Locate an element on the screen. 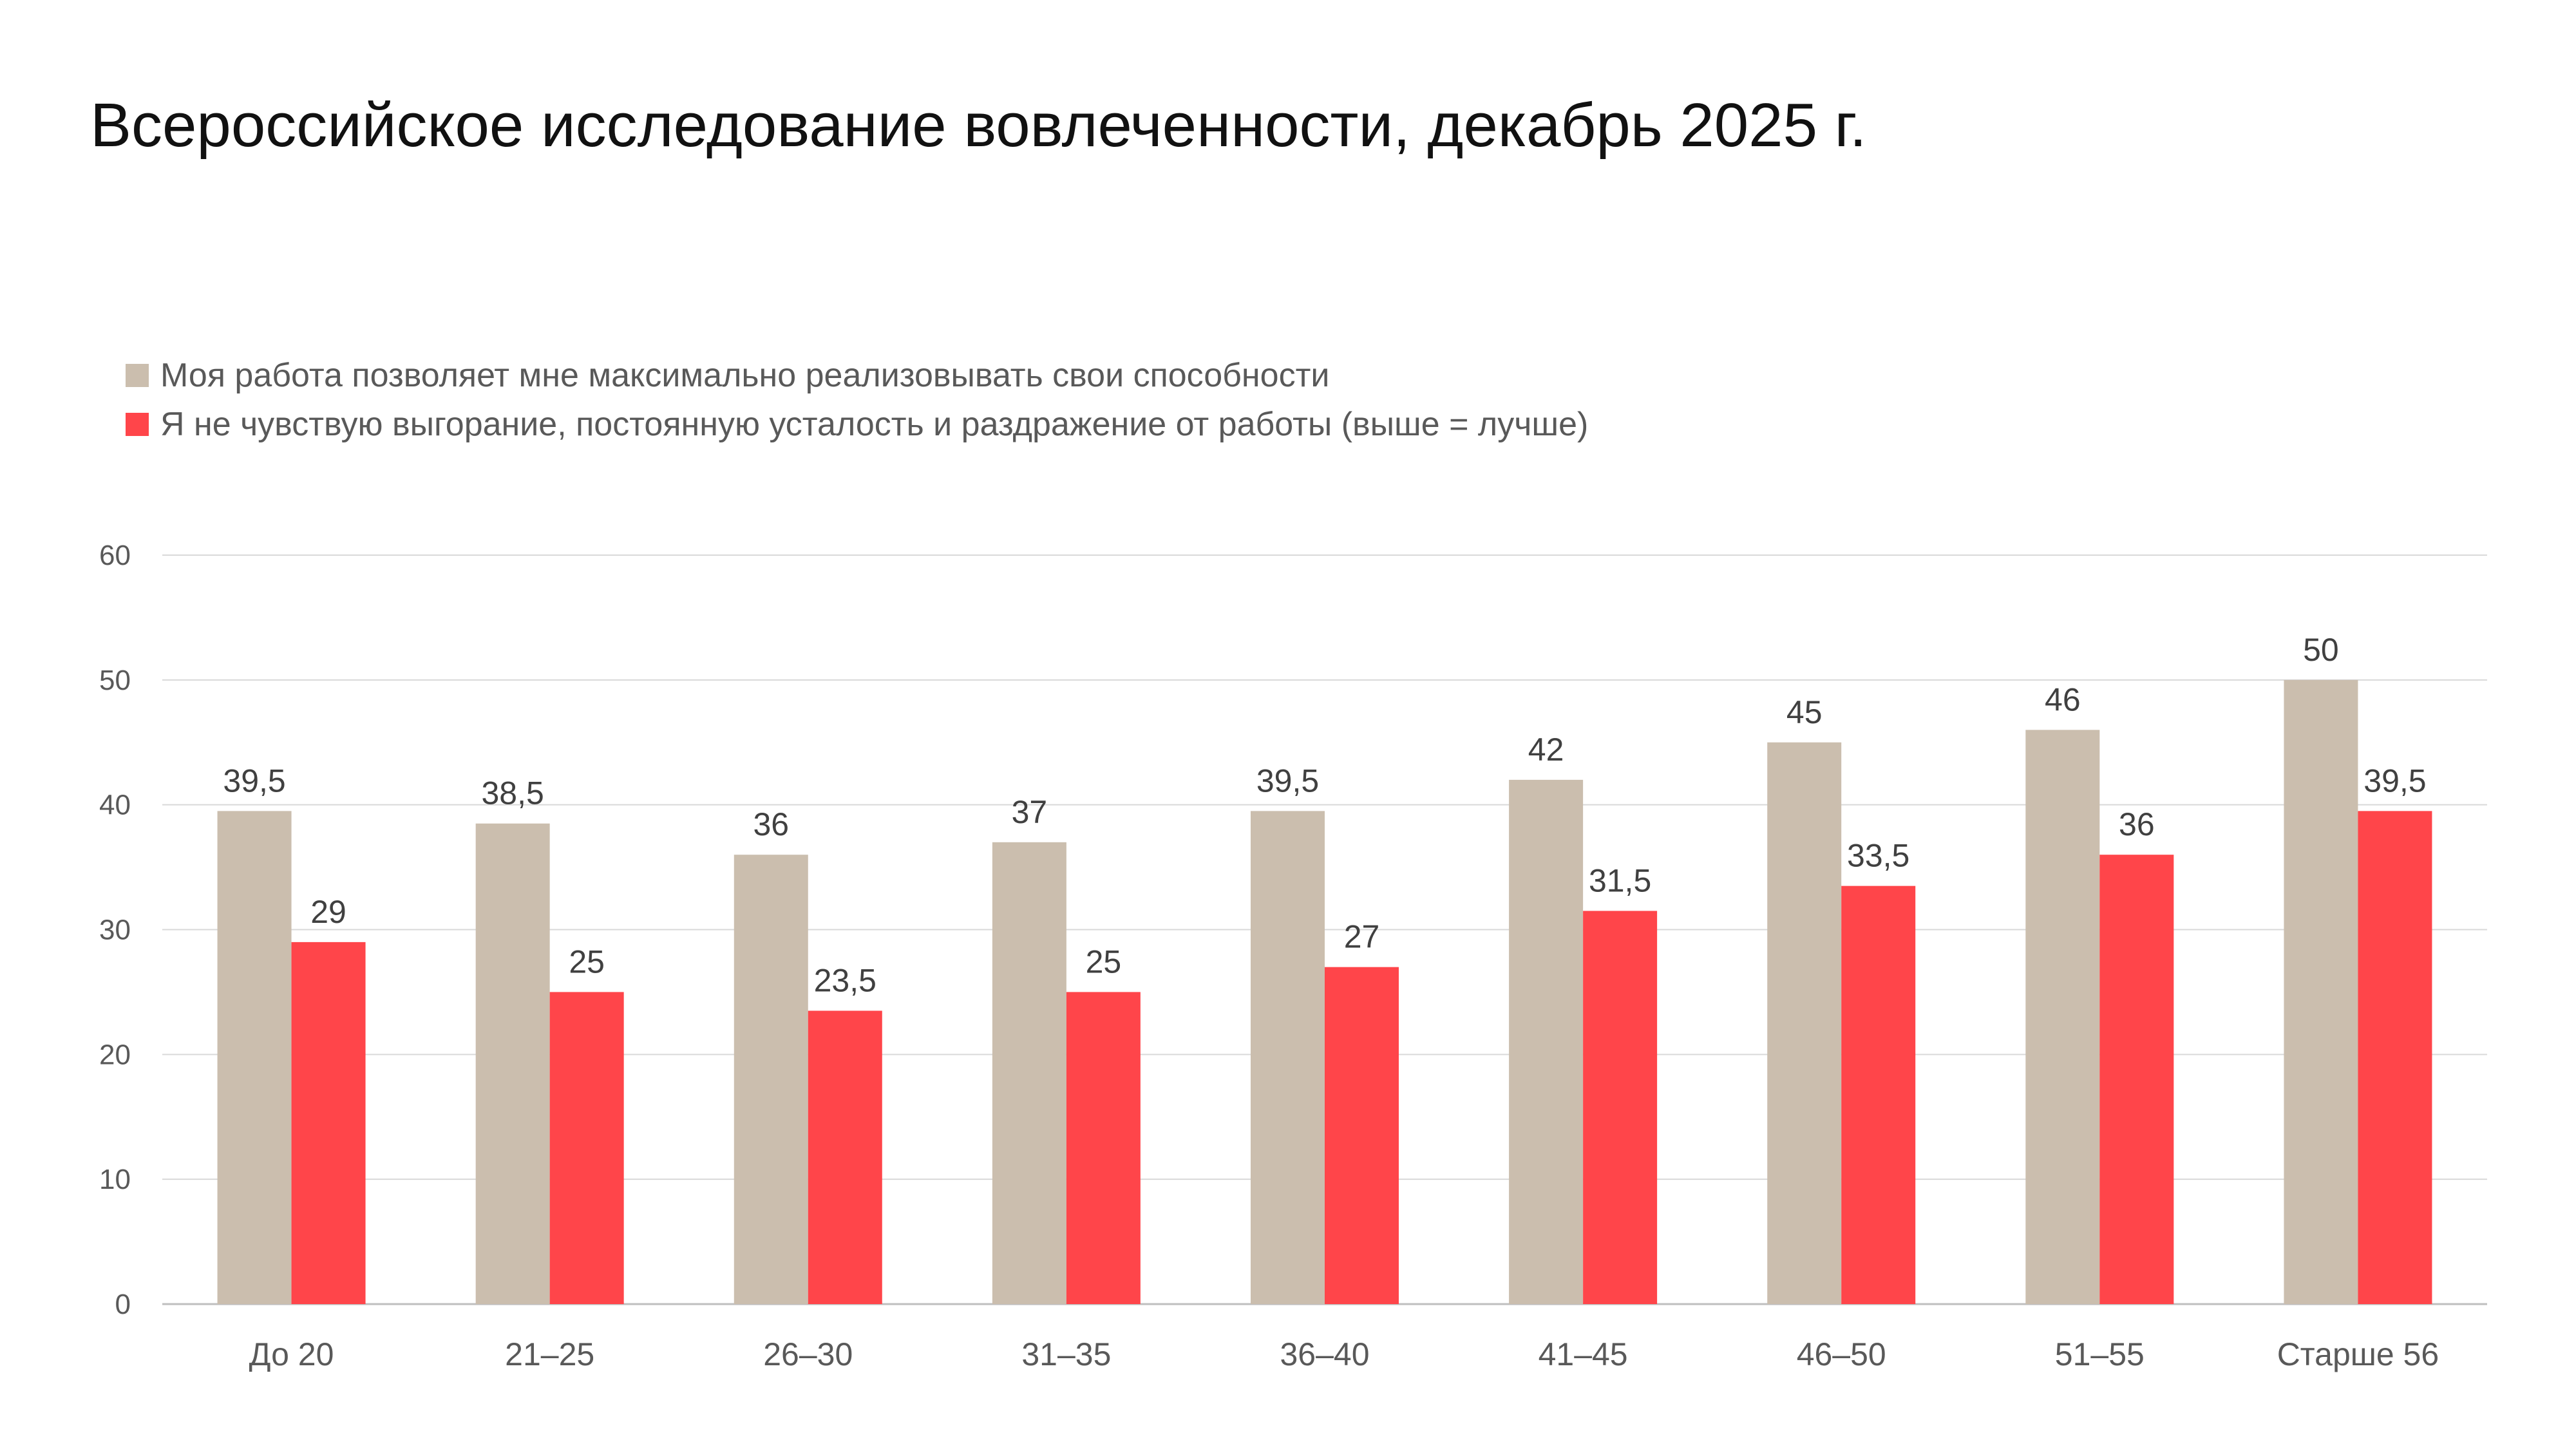 The height and width of the screenshot is (1449, 2576). x-tick-label: 31–35 is located at coordinates (1066, 1354).